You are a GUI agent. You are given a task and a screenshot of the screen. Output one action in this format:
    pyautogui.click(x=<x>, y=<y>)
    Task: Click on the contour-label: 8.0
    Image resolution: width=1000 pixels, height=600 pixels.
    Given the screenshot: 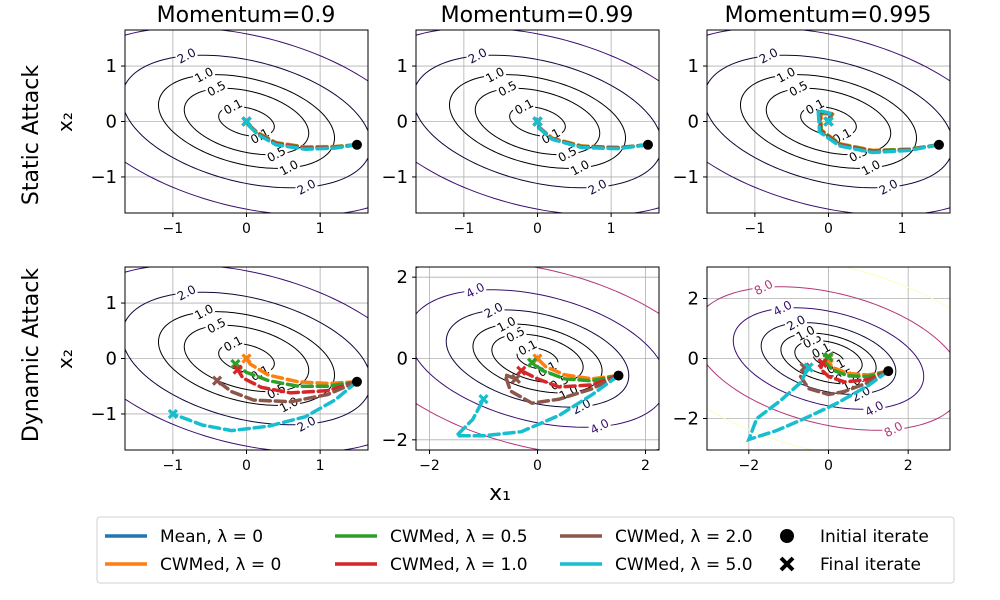 What is the action you would take?
    pyautogui.click(x=763, y=287)
    